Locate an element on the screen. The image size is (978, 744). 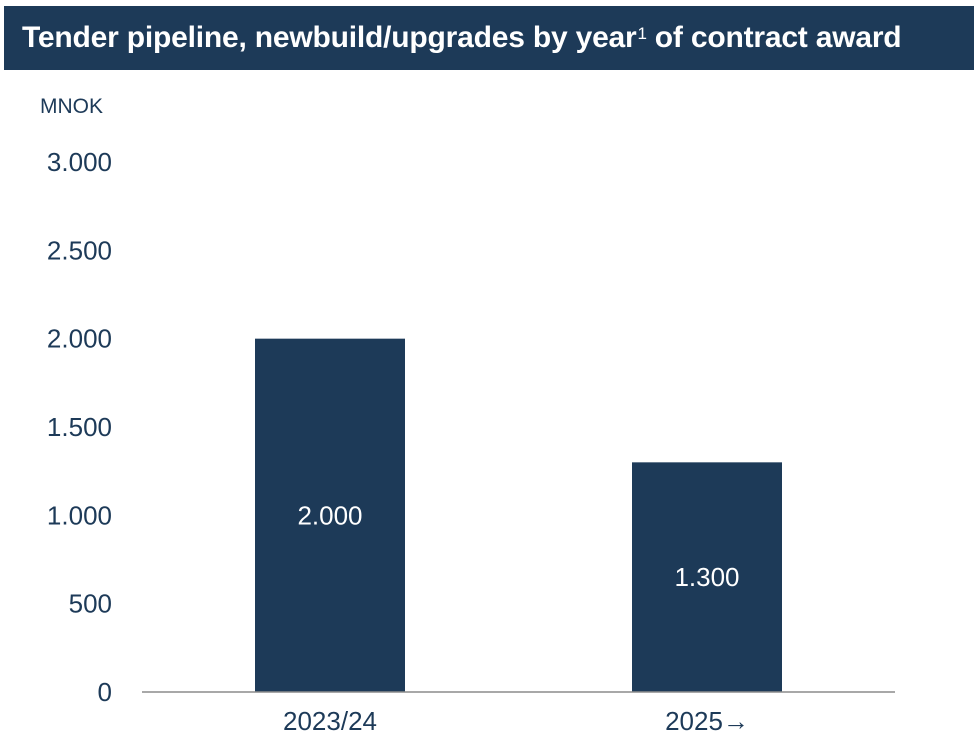
y-tick-label: 1.500 is located at coordinates (79, 427).